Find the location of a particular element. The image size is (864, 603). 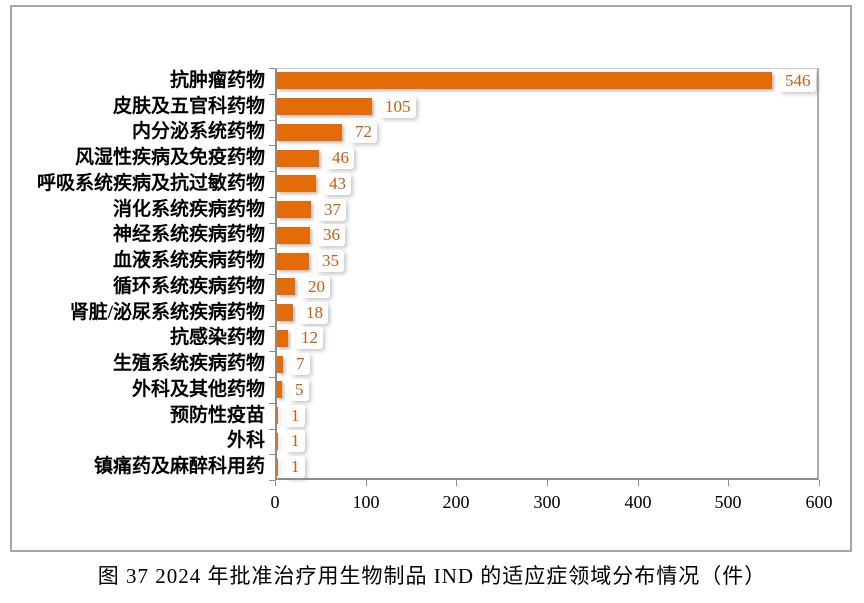

value-label: 43 is located at coordinates (337, 183).